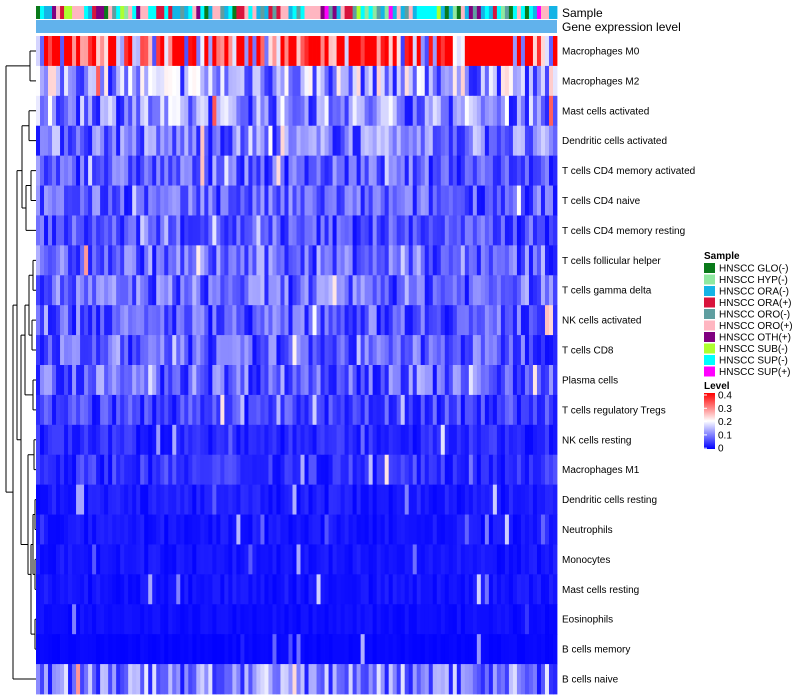 The height and width of the screenshot is (700, 800). Describe the element at coordinates (297, 440) in the screenshot. I see `heatmap-row` at that location.